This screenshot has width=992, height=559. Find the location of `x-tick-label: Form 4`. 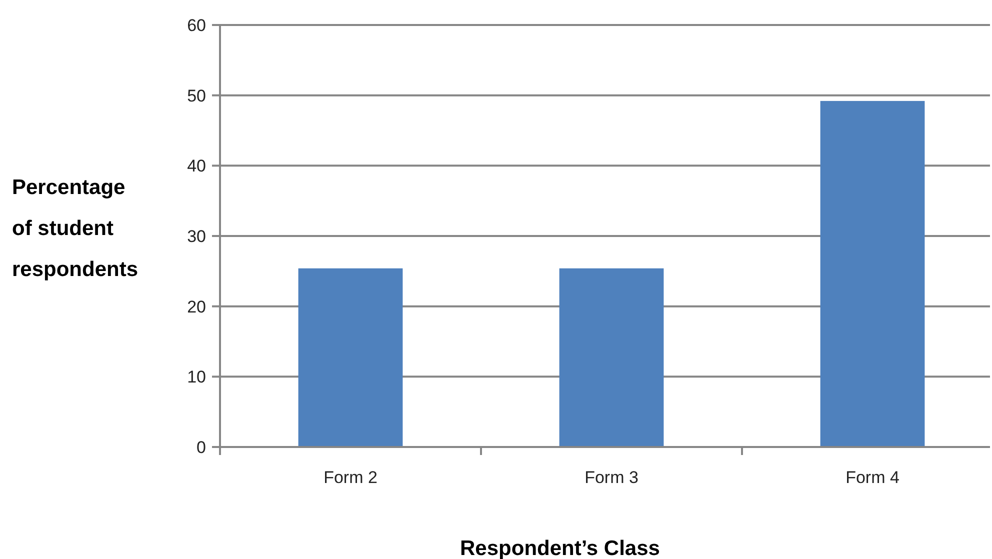

x-tick-label: Form 4 is located at coordinates (873, 477).